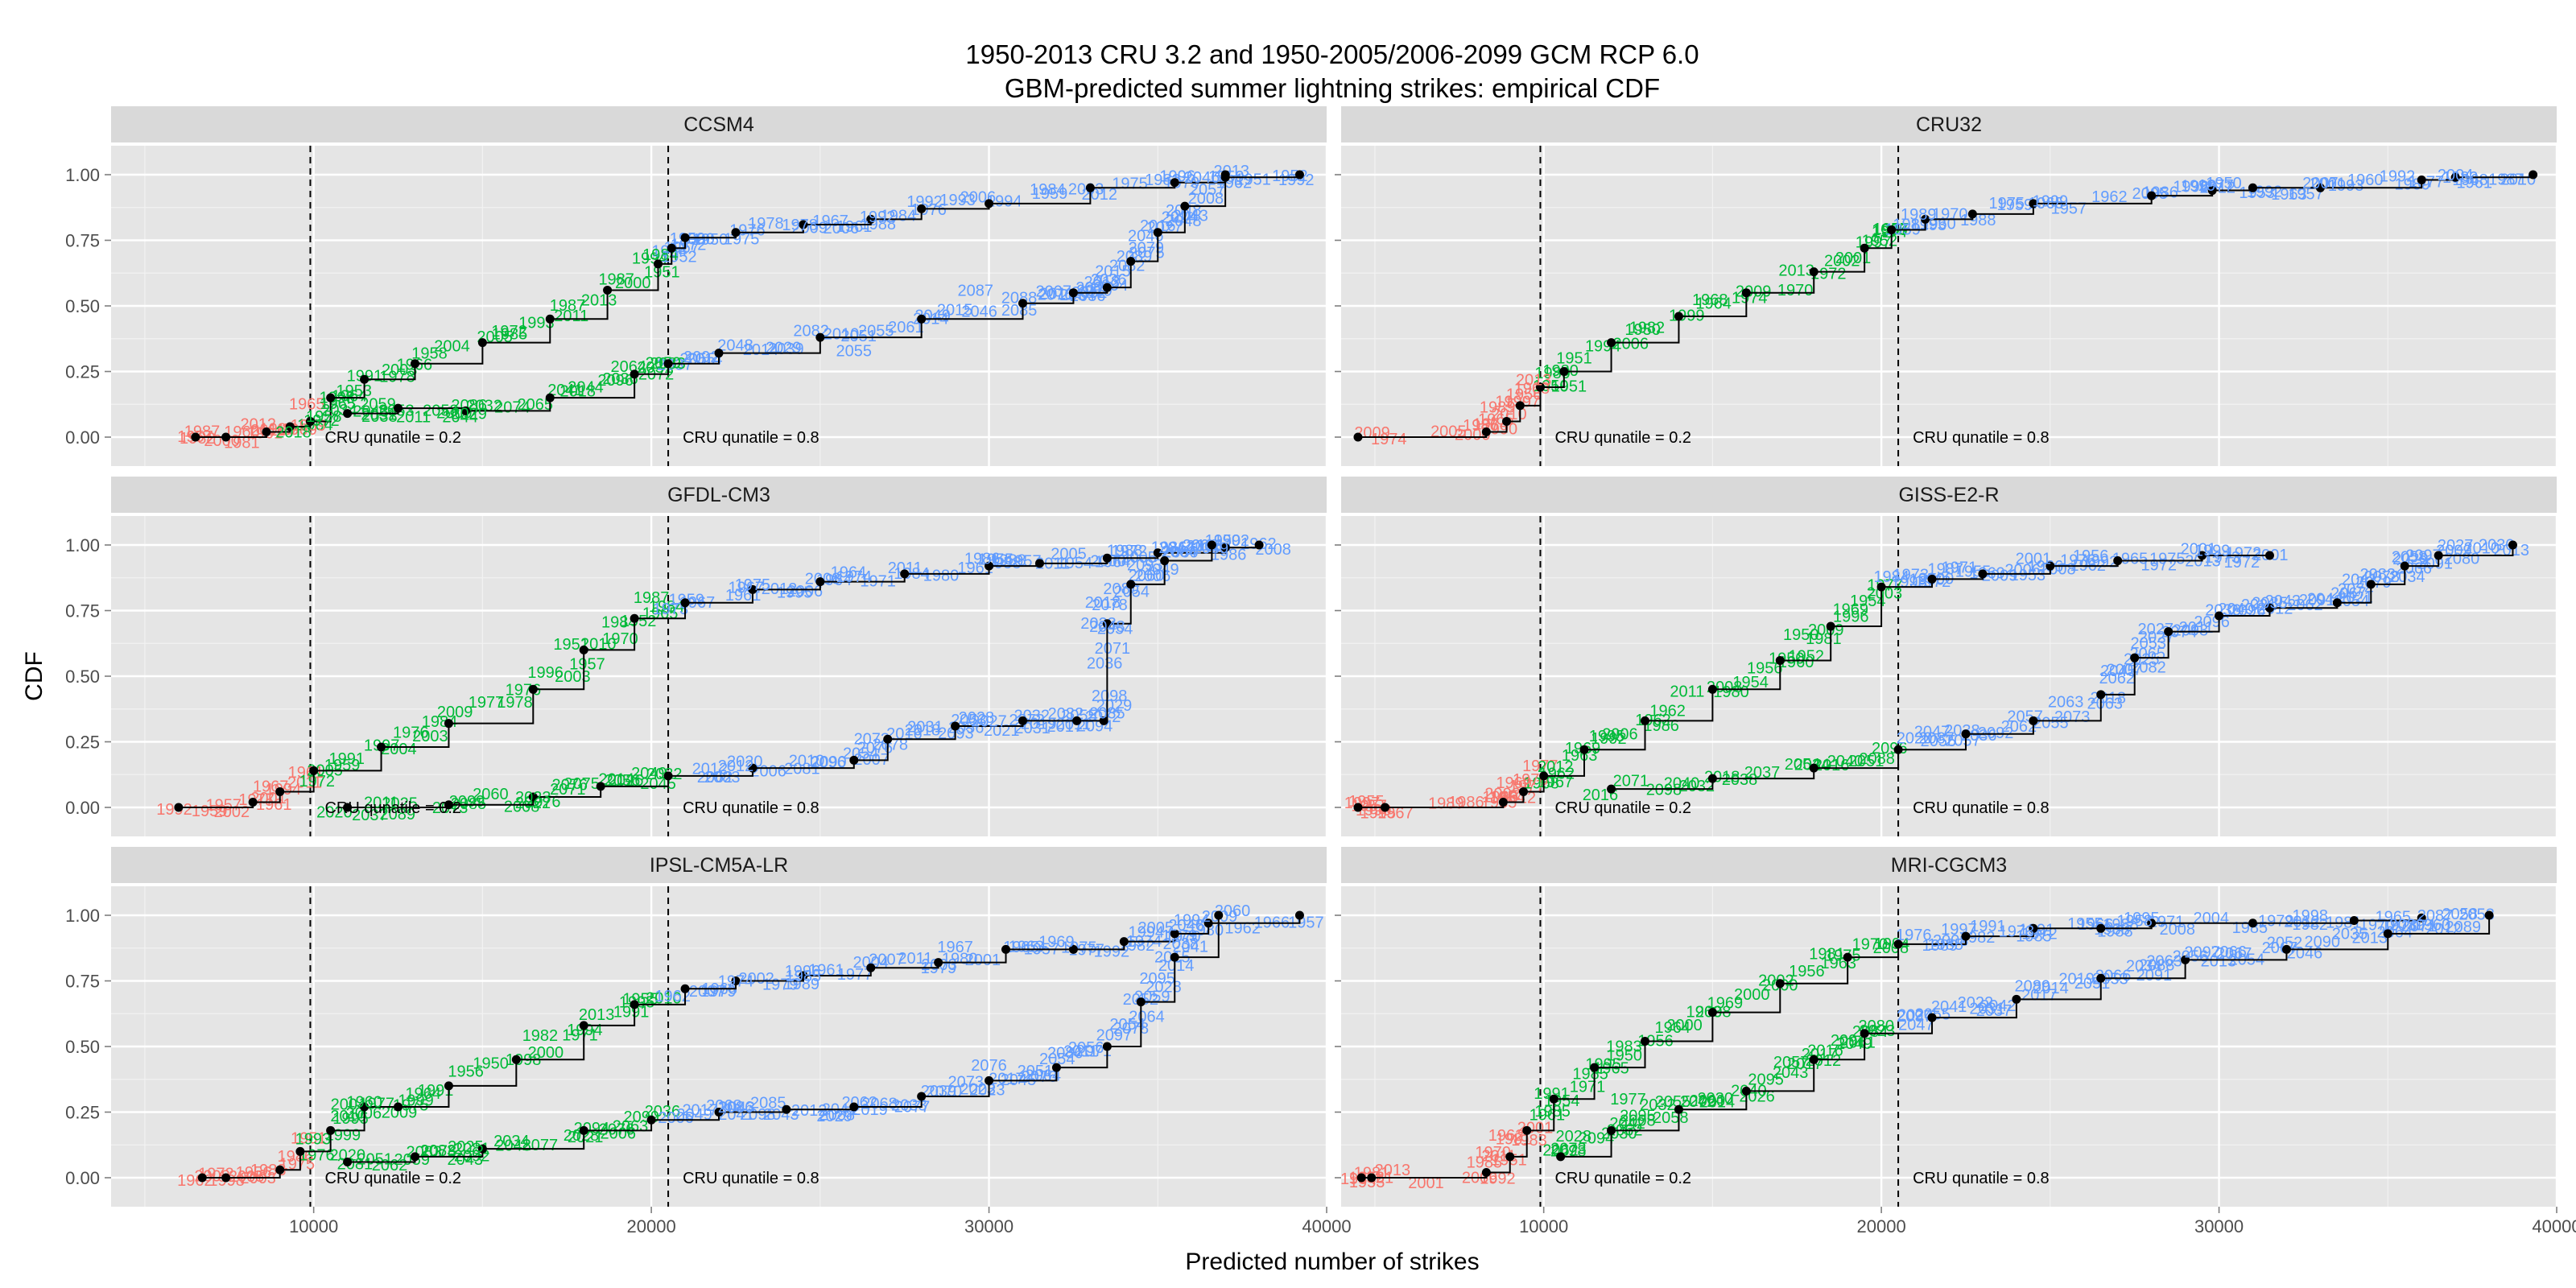 The width and height of the screenshot is (2576, 1288). Describe the element at coordinates (700, 1111) in the screenshot. I see `year-label: 2017` at that location.